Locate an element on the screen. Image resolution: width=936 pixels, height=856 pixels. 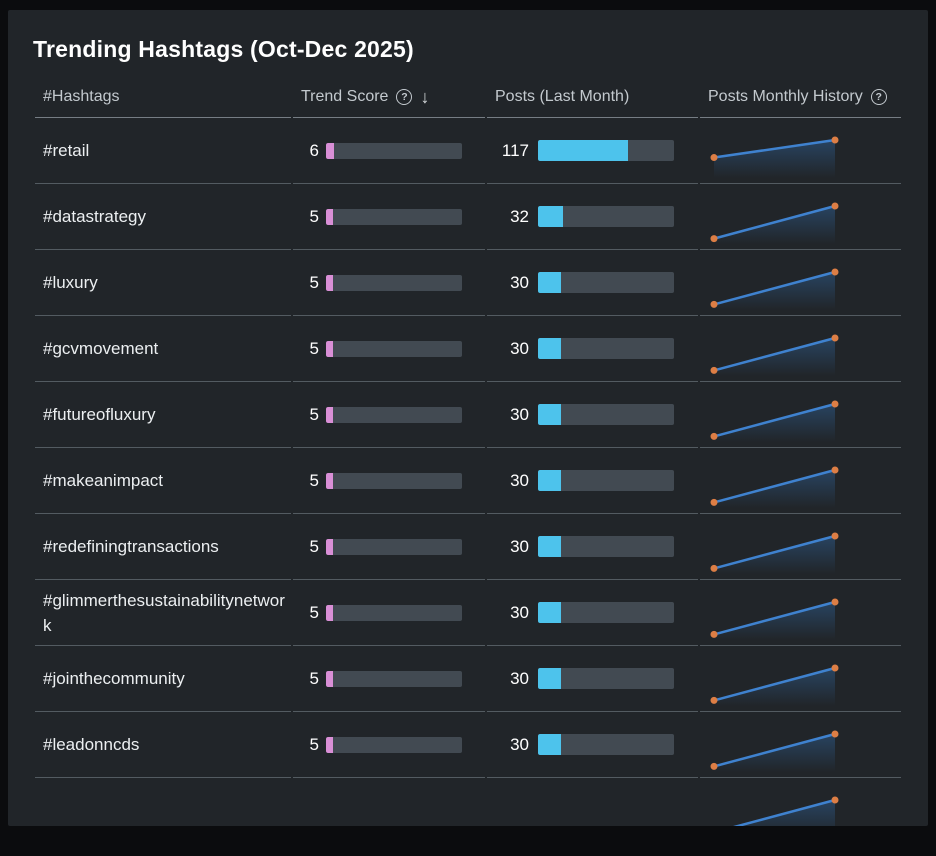
hashtag-cell: #glimmerthesustainabilitynetwork is located at coordinates (163, 613).